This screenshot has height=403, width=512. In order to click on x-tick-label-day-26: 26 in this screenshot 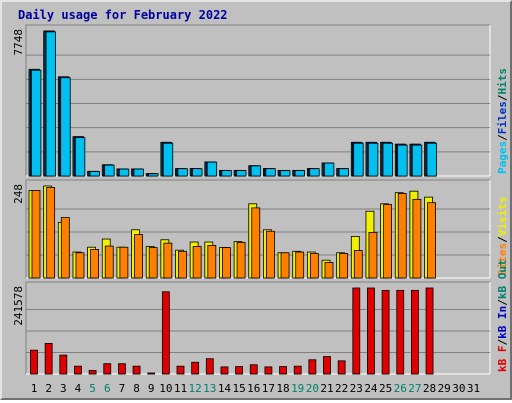, I will do `click(400, 388)`.